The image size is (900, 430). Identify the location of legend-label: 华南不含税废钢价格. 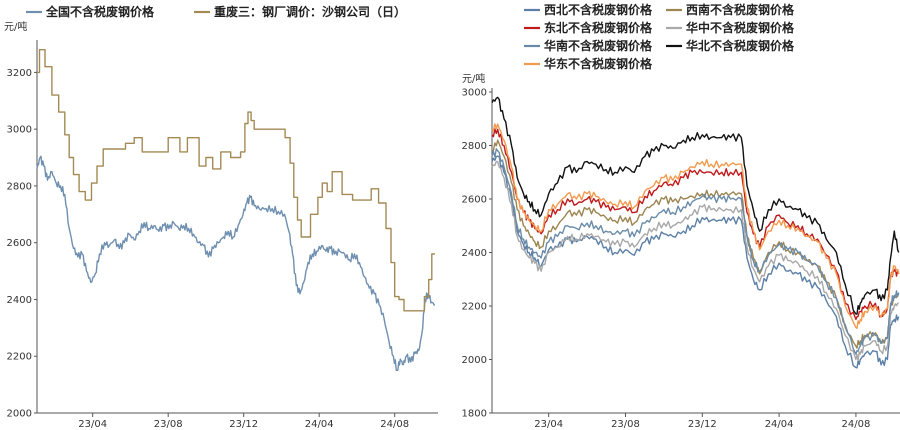
(598, 45).